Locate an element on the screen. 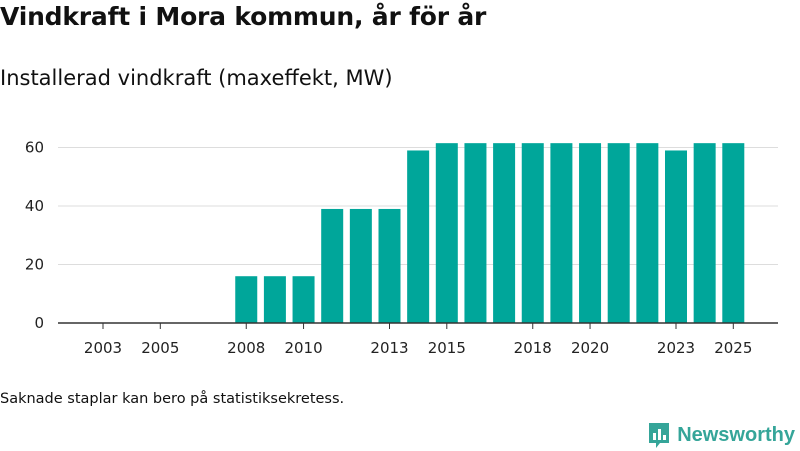 The height and width of the screenshot is (451, 800). bar-2016 is located at coordinates (475, 233).